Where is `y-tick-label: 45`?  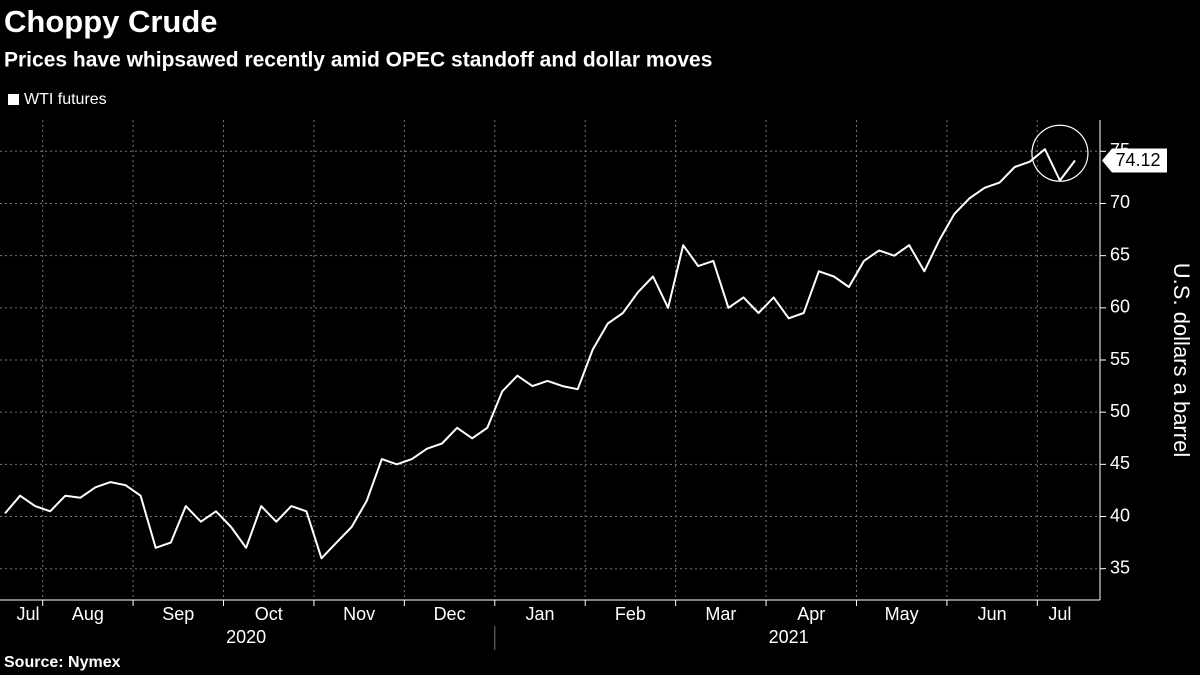 y-tick-label: 45 is located at coordinates (1120, 463).